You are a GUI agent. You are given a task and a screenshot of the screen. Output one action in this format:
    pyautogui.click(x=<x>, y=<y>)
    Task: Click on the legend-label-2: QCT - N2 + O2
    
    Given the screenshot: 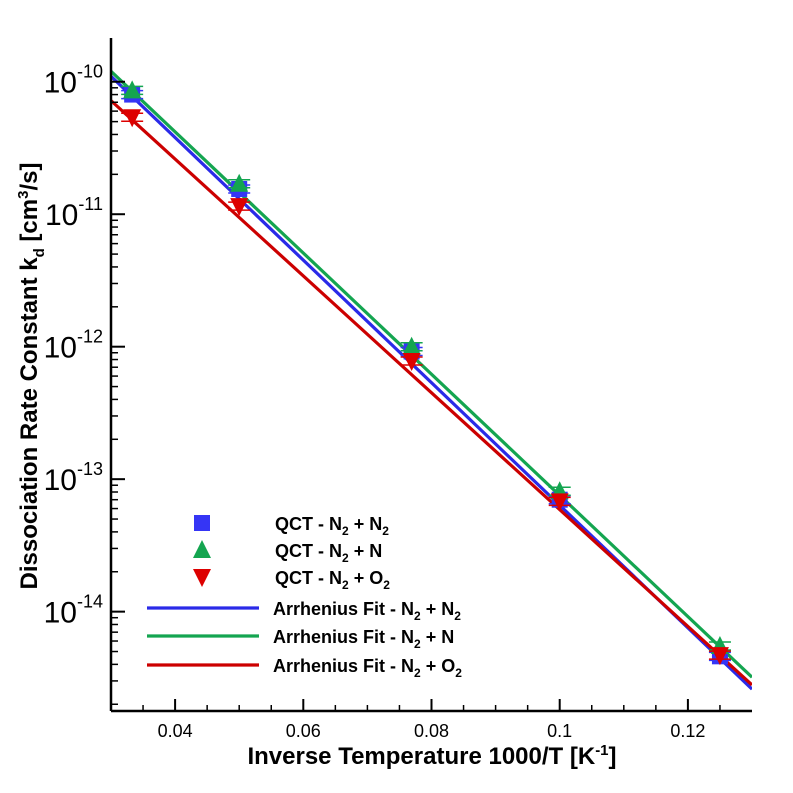 What is the action you would take?
    pyautogui.click(x=332, y=580)
    